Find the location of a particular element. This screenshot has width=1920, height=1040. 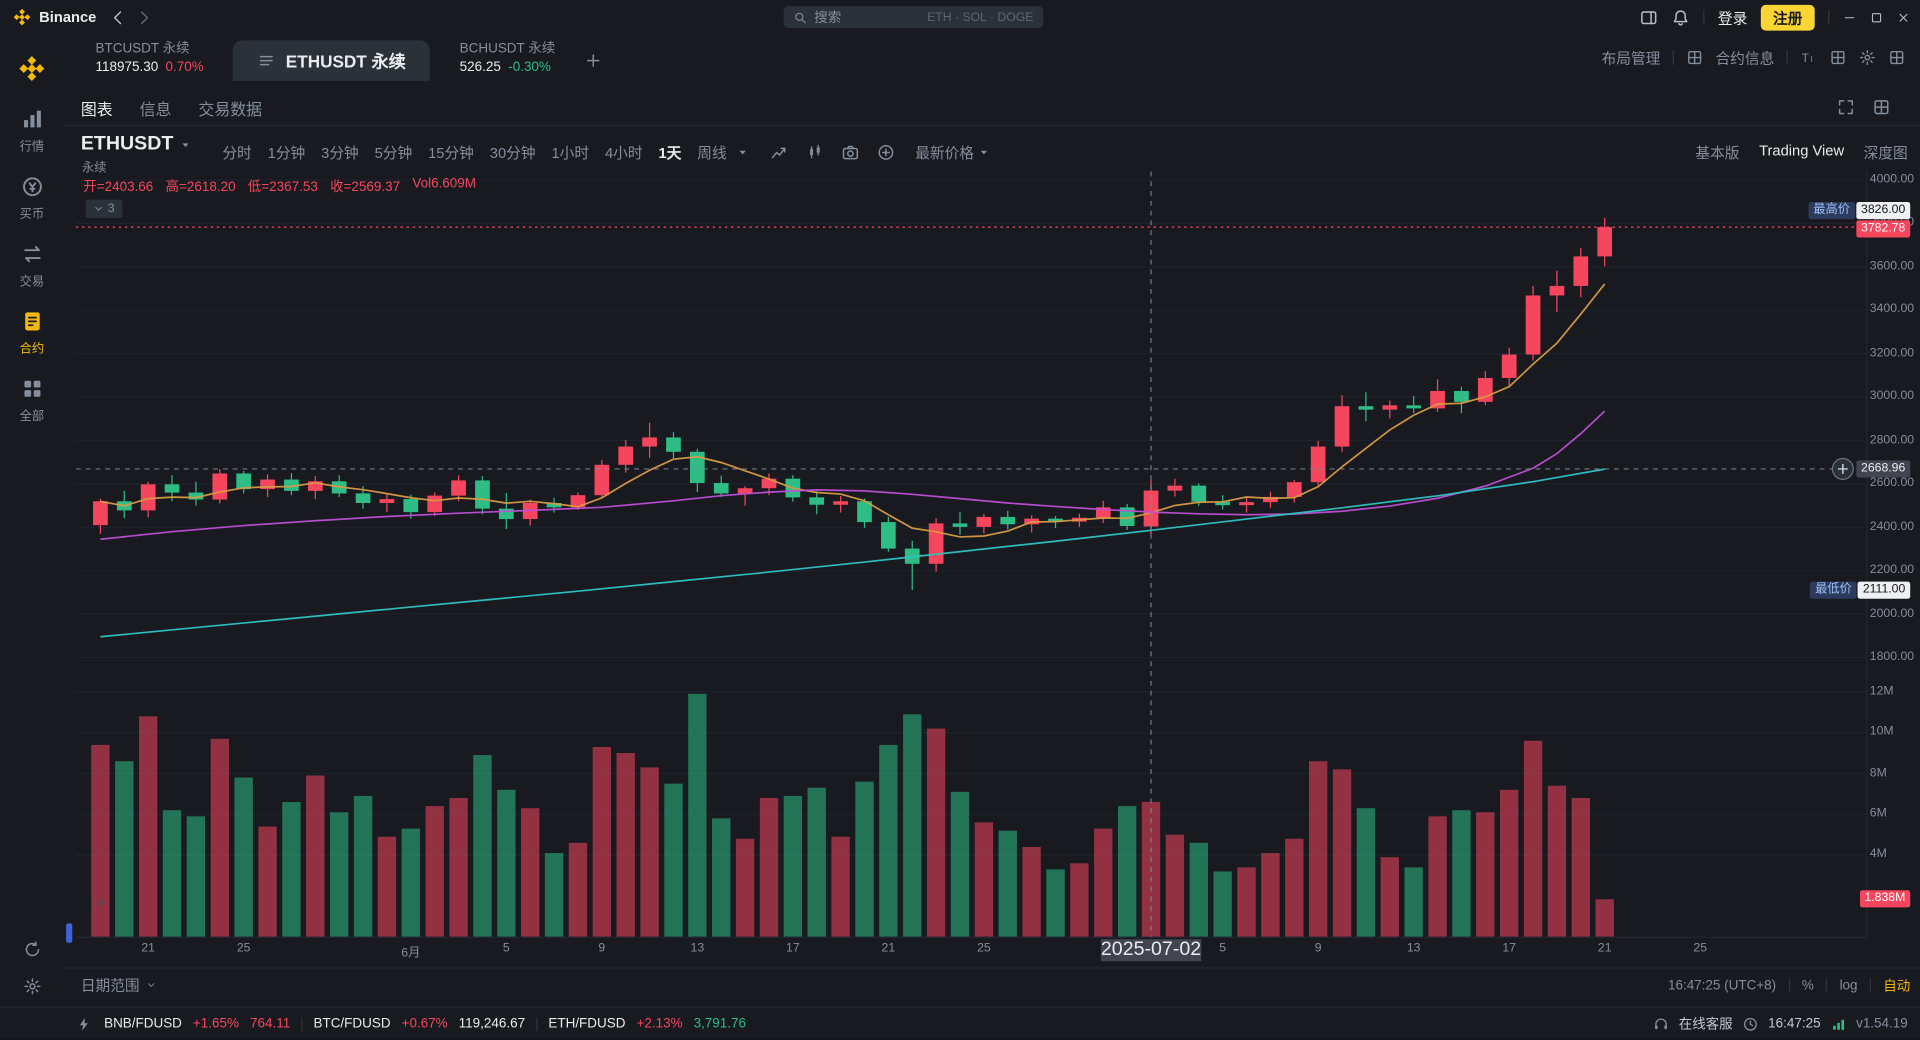

ohlc-Vol: Vol6.609M is located at coordinates (444, 184).